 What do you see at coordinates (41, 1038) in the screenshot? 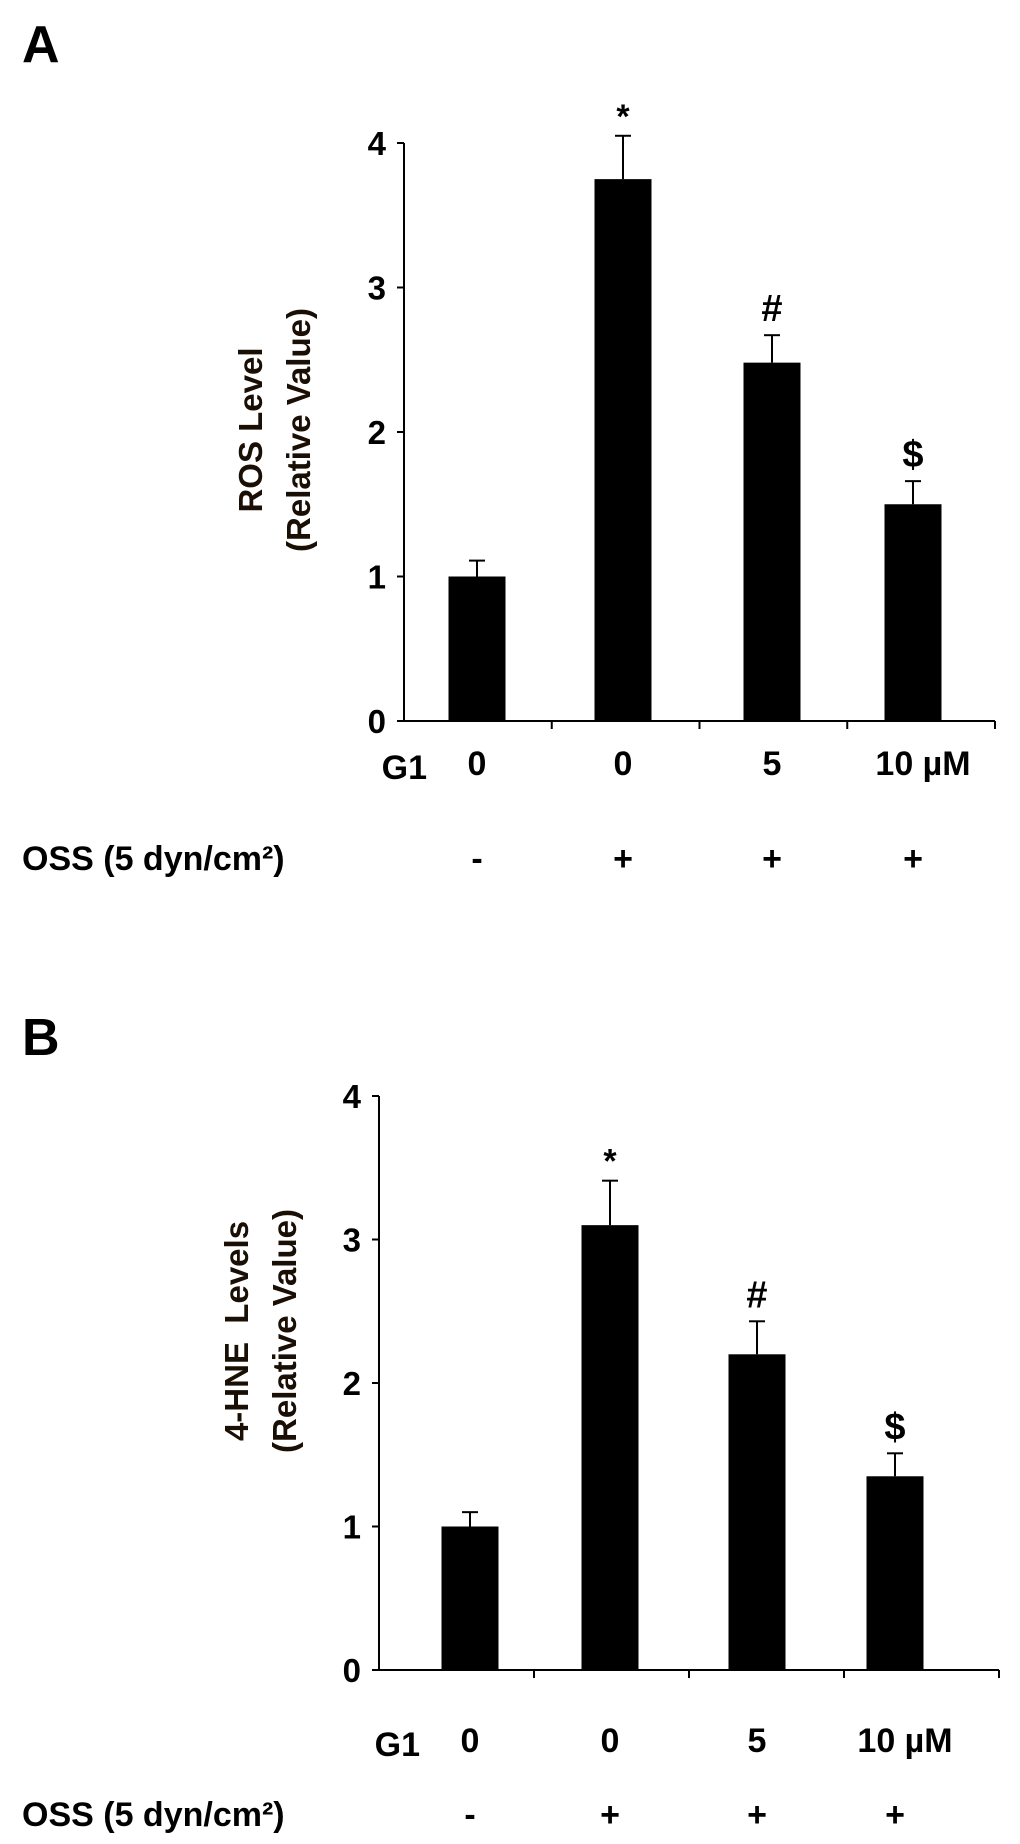
I see `panel-label: B` at bounding box center [41, 1038].